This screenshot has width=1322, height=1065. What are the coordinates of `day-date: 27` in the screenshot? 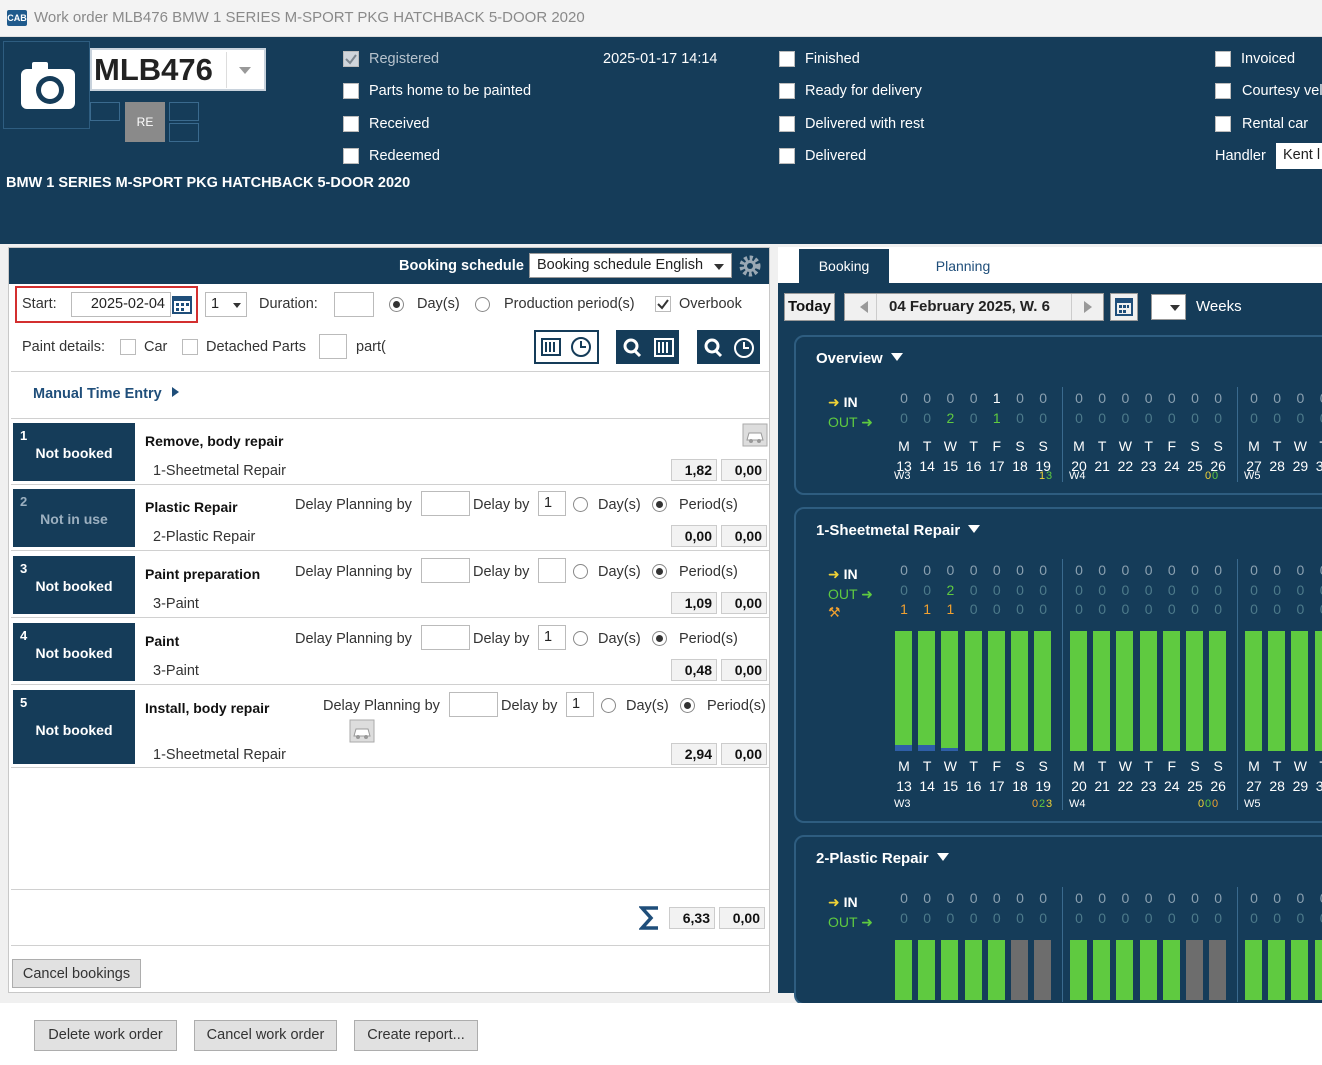 It's located at (1254, 786).